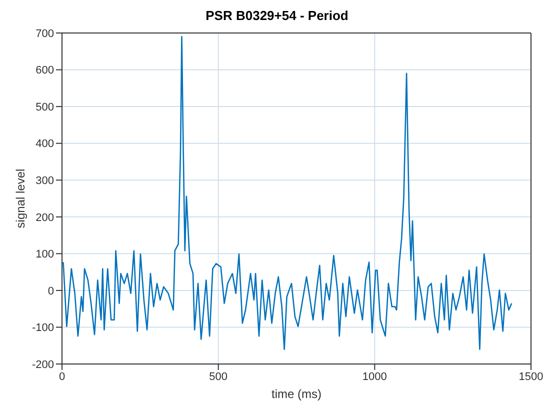 This screenshot has height=411, width=554. What do you see at coordinates (531, 376) in the screenshot?
I see `x-tick-label: 1500` at bounding box center [531, 376].